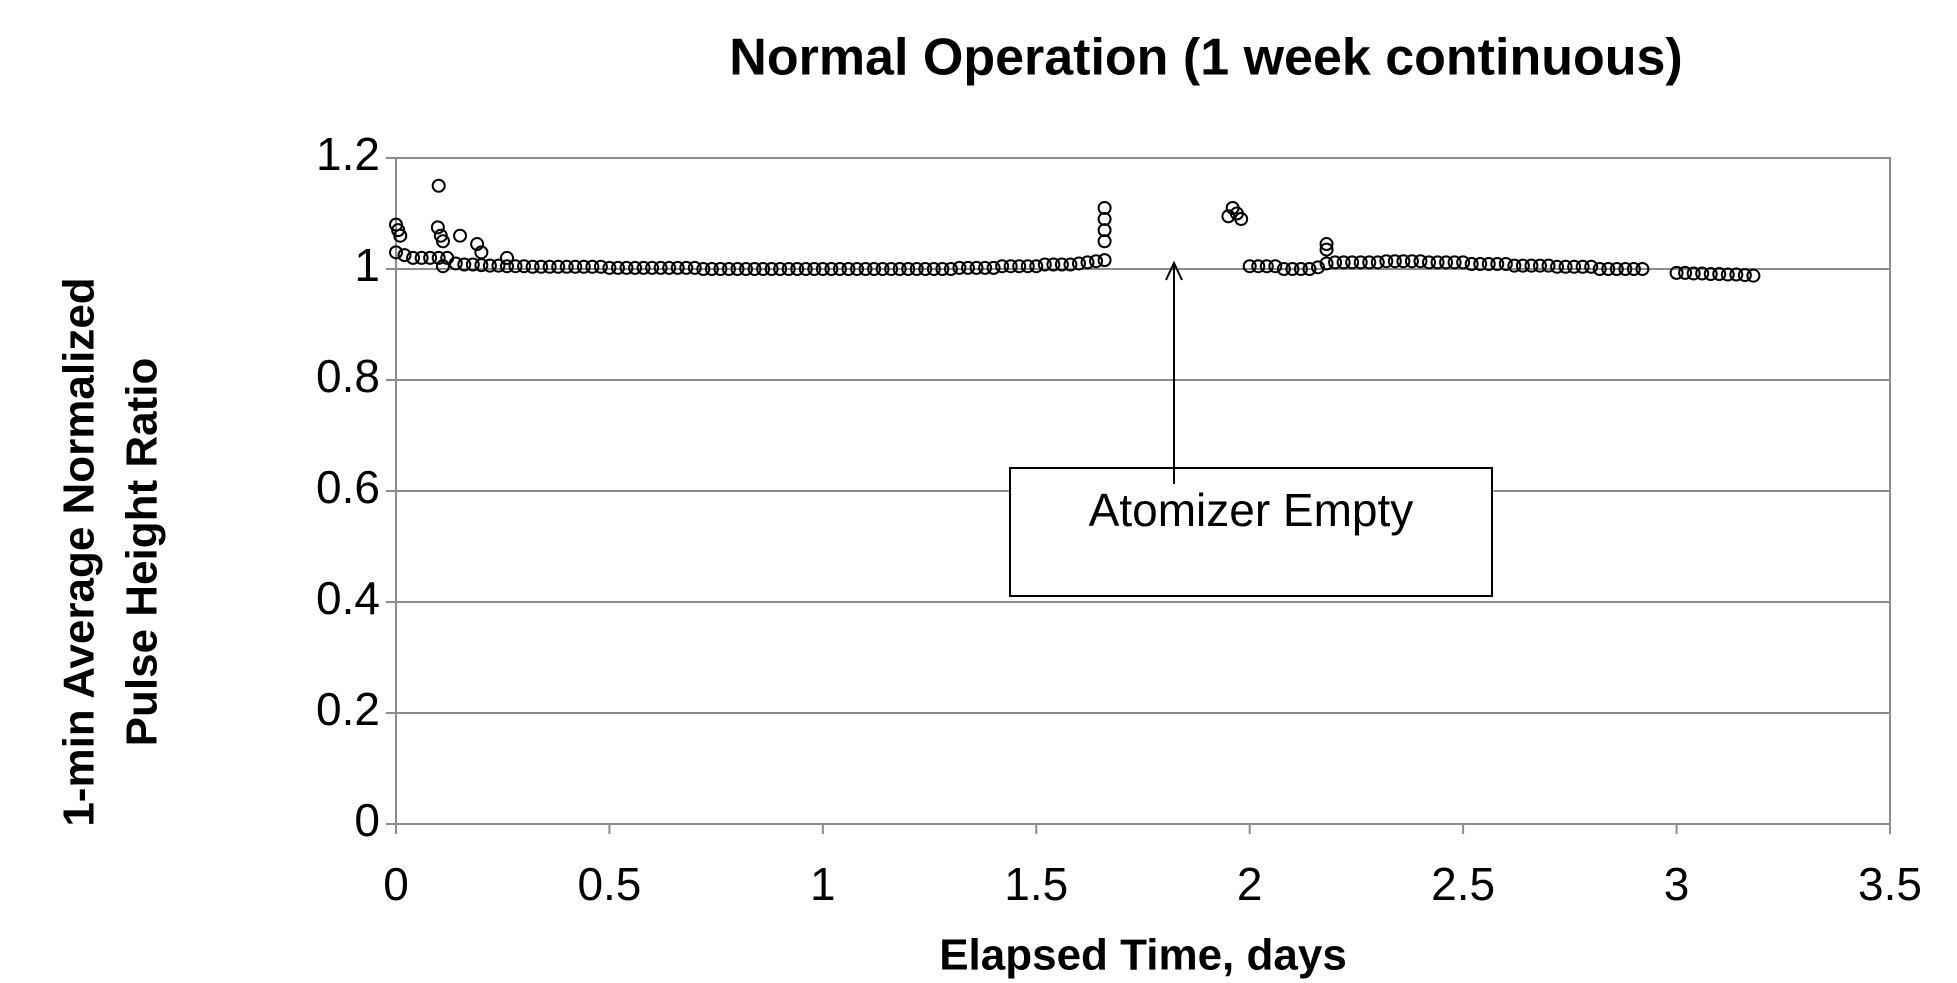 Image resolution: width=1957 pixels, height=983 pixels. What do you see at coordinates (1205, 58) in the screenshot?
I see `chart-title: Normal Operation (1 week continuous)` at bounding box center [1205, 58].